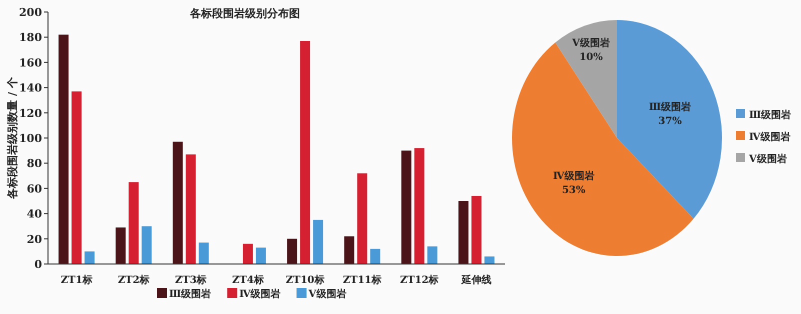 This screenshot has height=314, width=801. I want to click on y-tick-label: 80, so click(34, 163).